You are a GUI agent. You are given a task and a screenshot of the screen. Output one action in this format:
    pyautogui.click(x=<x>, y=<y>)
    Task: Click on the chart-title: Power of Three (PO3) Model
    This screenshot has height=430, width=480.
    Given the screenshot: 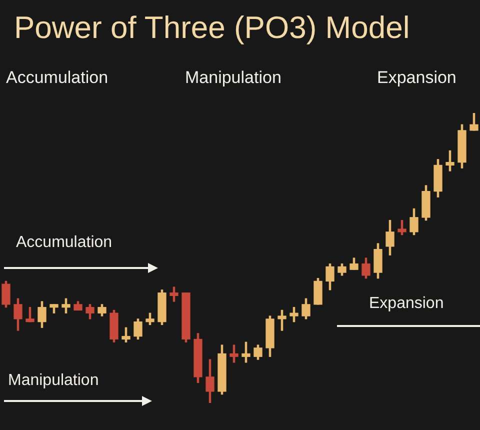 What is the action you would take?
    pyautogui.click(x=212, y=28)
    